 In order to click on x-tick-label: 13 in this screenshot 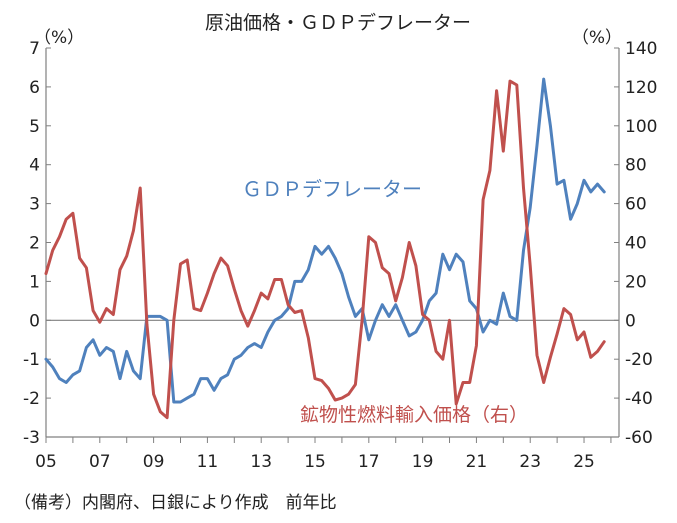, I will do `click(261, 462)`.